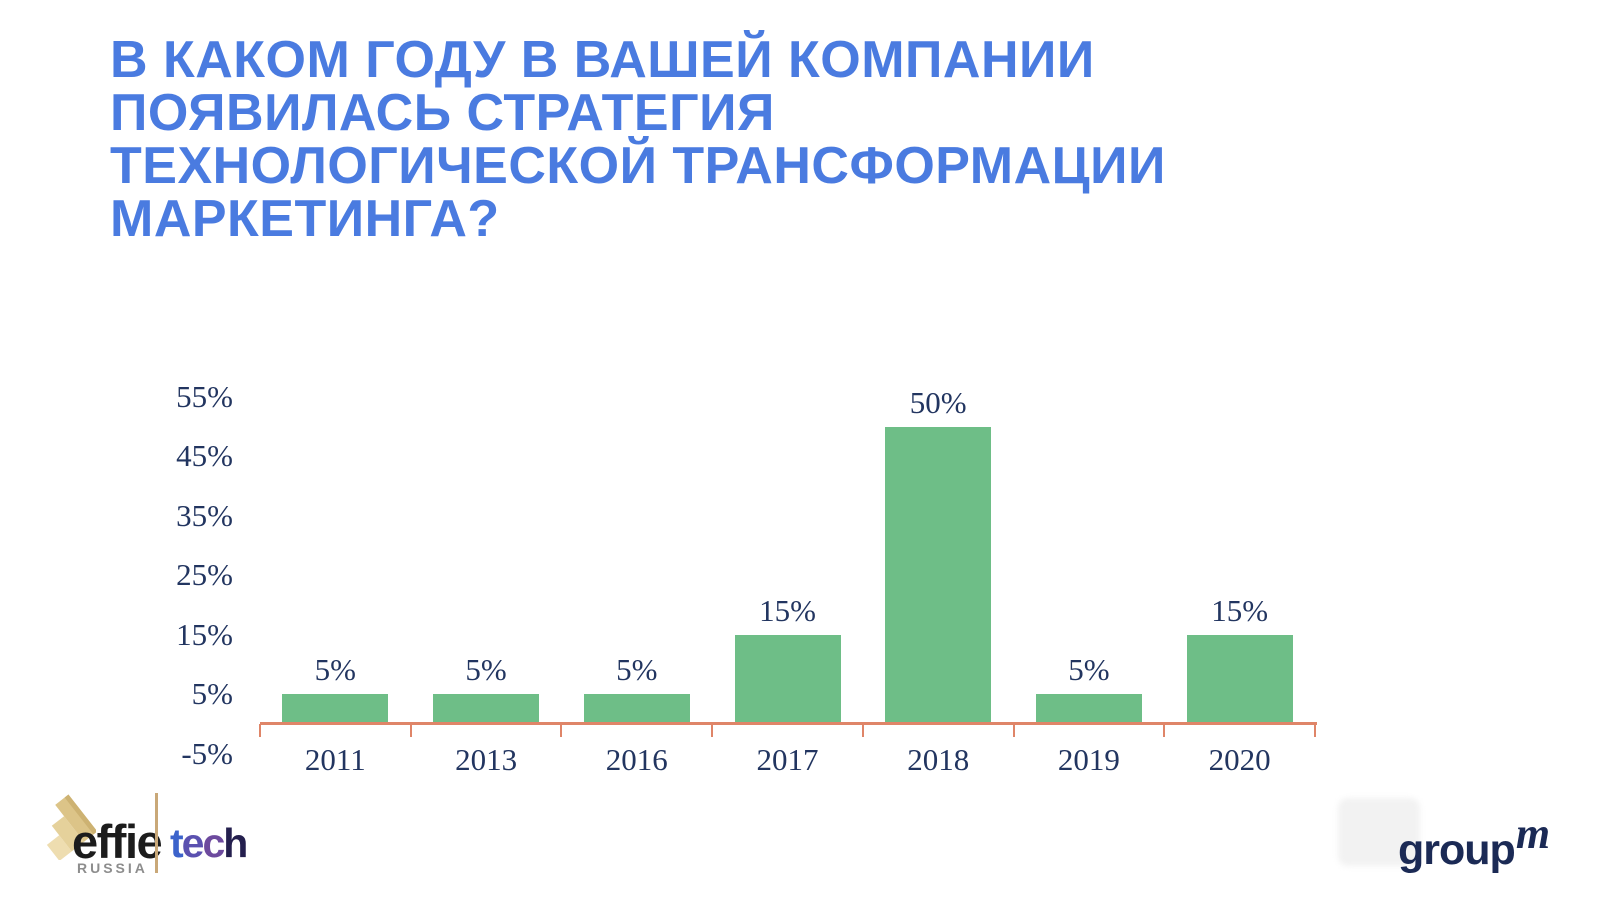  Describe the element at coordinates (204, 575) in the screenshot. I see `y-axis-tick-label: 25%` at that location.